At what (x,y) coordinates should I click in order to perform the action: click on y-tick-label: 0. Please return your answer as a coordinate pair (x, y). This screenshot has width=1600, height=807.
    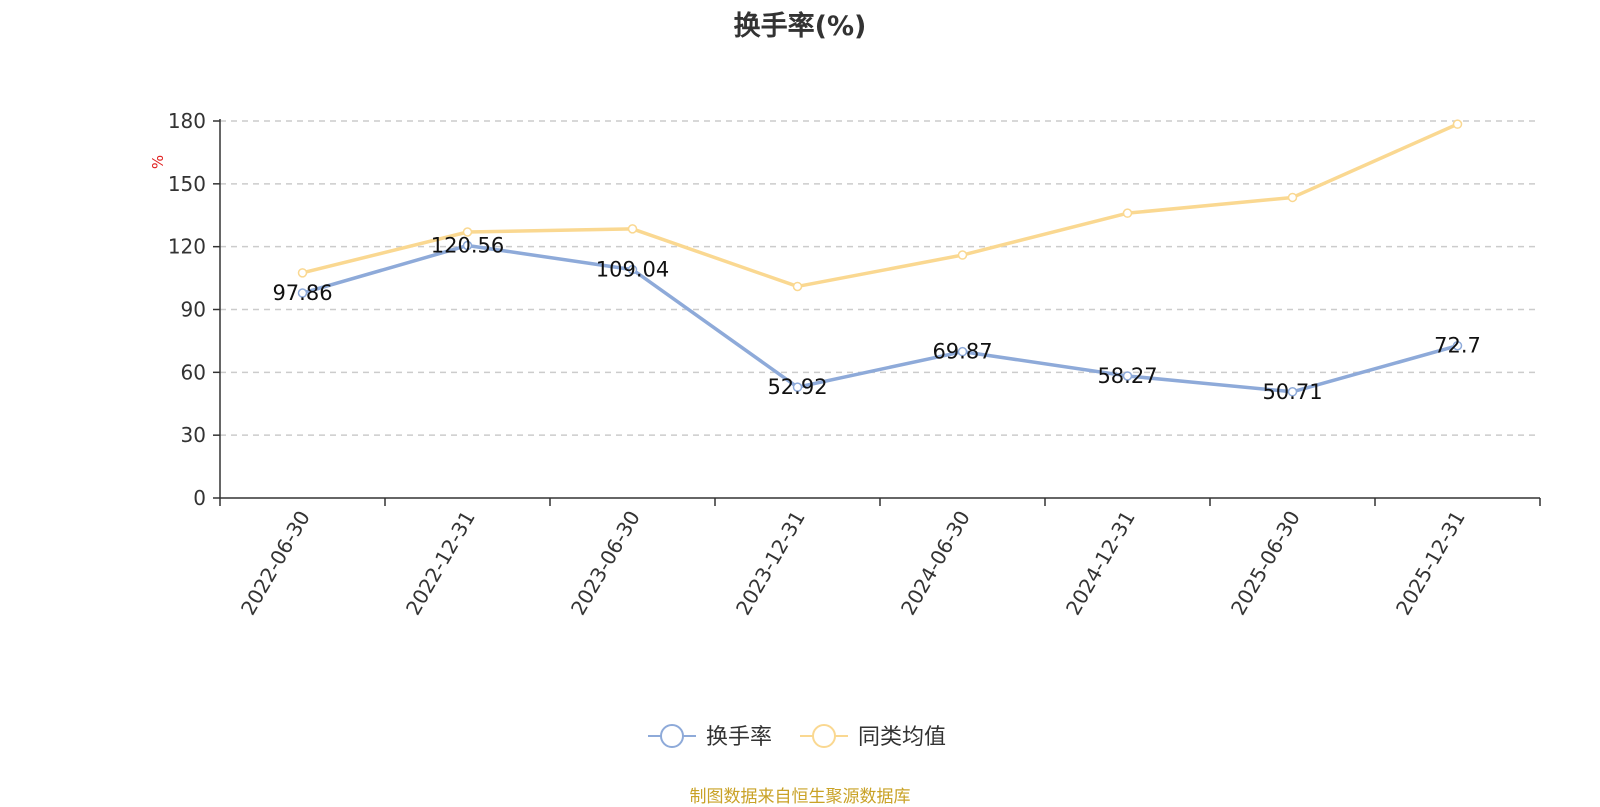
    Looking at the image, I should click on (199, 498).